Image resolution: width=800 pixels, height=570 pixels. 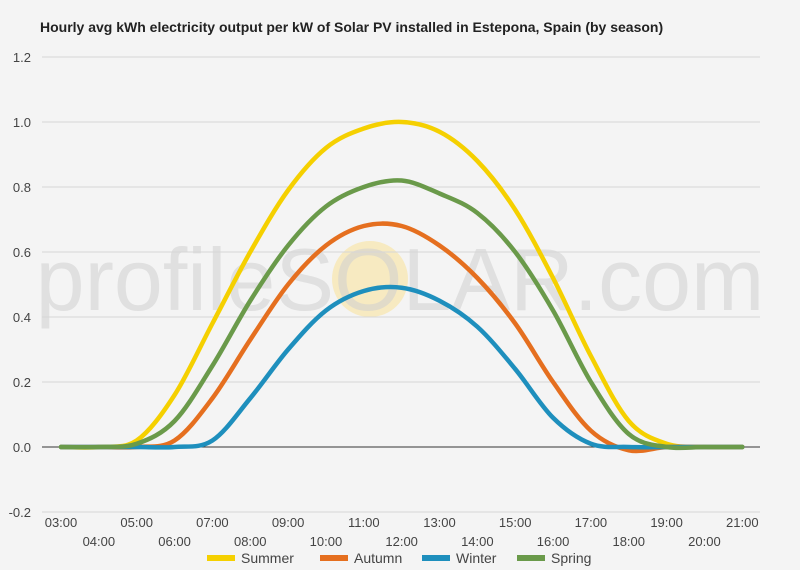 What do you see at coordinates (20, 512) in the screenshot?
I see `y-tick-label: -0.2` at bounding box center [20, 512].